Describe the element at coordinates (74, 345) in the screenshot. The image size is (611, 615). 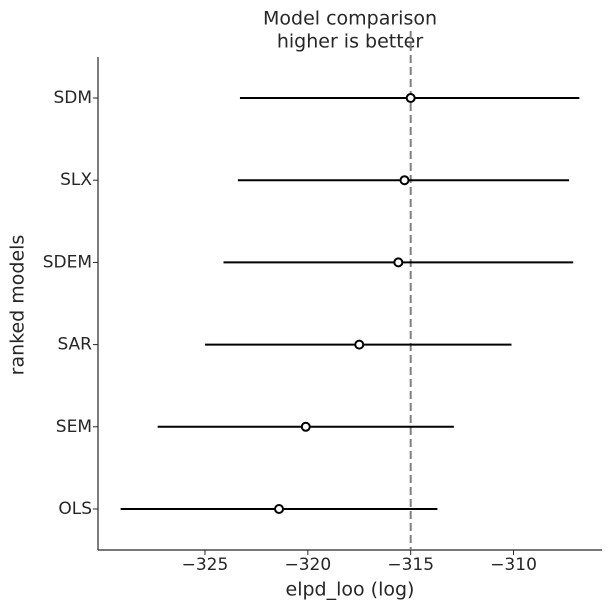
I see `y-tick-label: SAR` at that location.